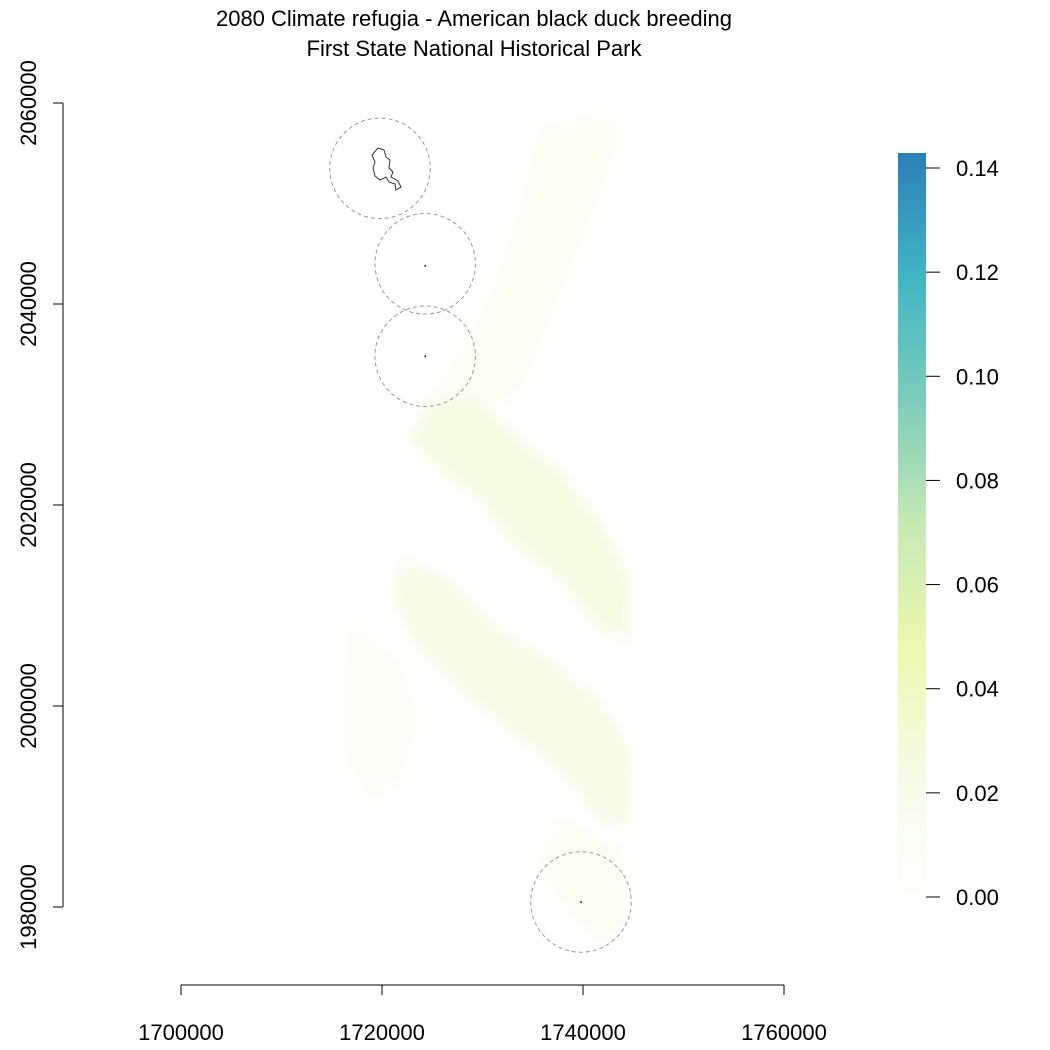 The width and height of the screenshot is (1050, 1050). I want to click on legend-tick-label: 0.14, so click(977, 168).